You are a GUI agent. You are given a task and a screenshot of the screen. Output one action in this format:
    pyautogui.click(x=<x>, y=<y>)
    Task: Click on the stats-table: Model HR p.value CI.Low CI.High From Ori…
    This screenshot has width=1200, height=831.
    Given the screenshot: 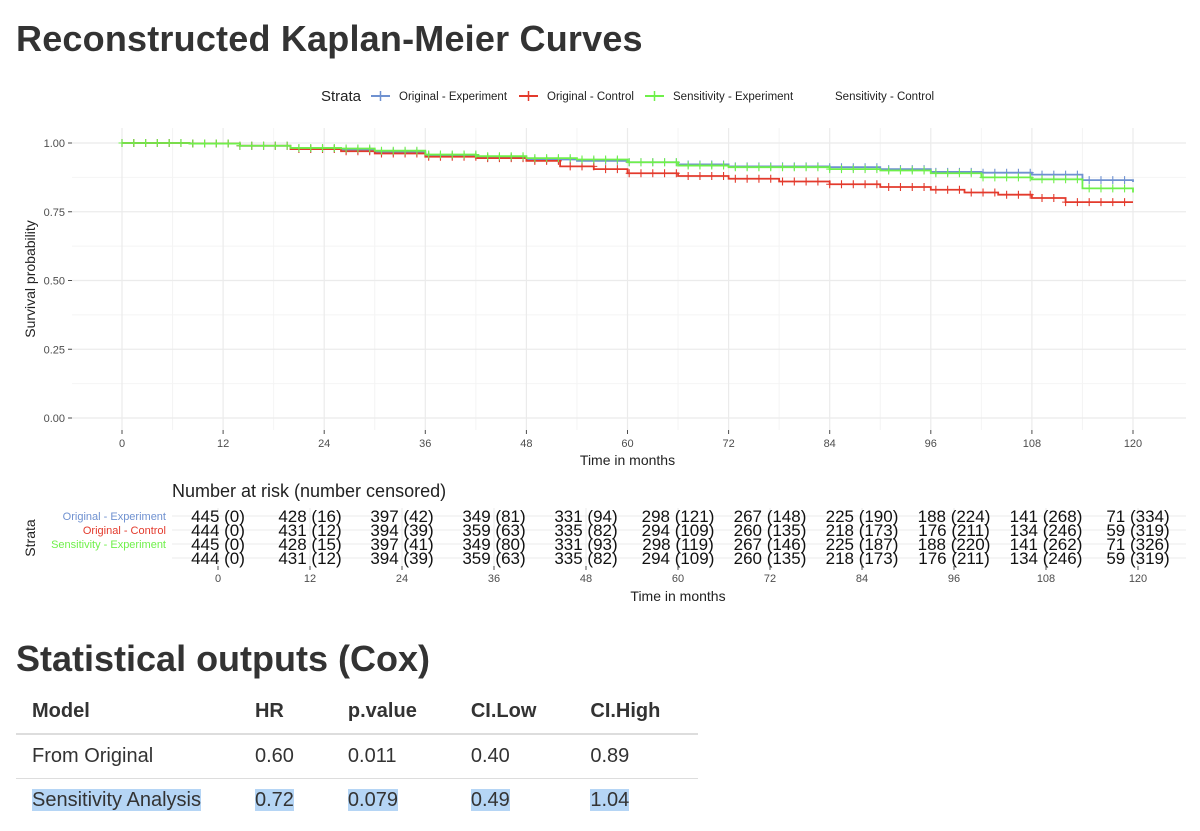 What is the action you would take?
    pyautogui.click(x=357, y=756)
    